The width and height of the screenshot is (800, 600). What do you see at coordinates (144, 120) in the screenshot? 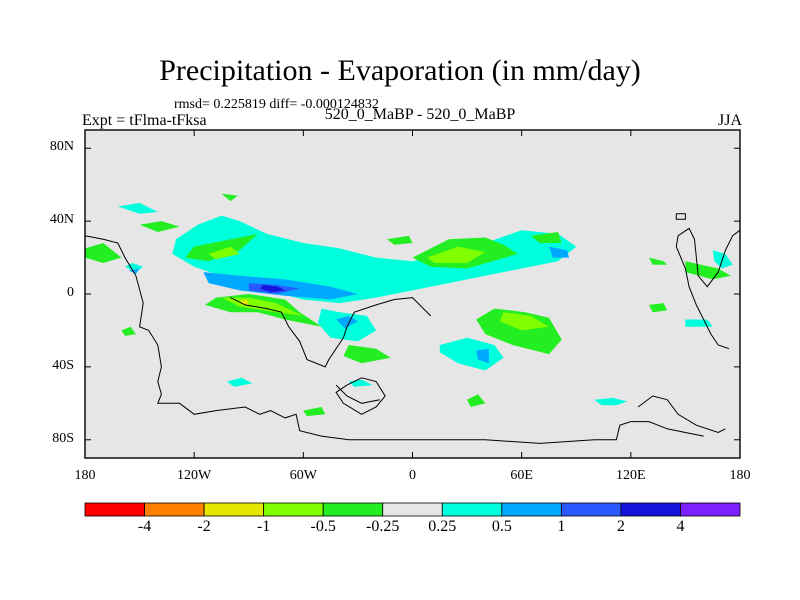
I see `experiment-label: Expt = tFlma-tFksa` at bounding box center [144, 120].